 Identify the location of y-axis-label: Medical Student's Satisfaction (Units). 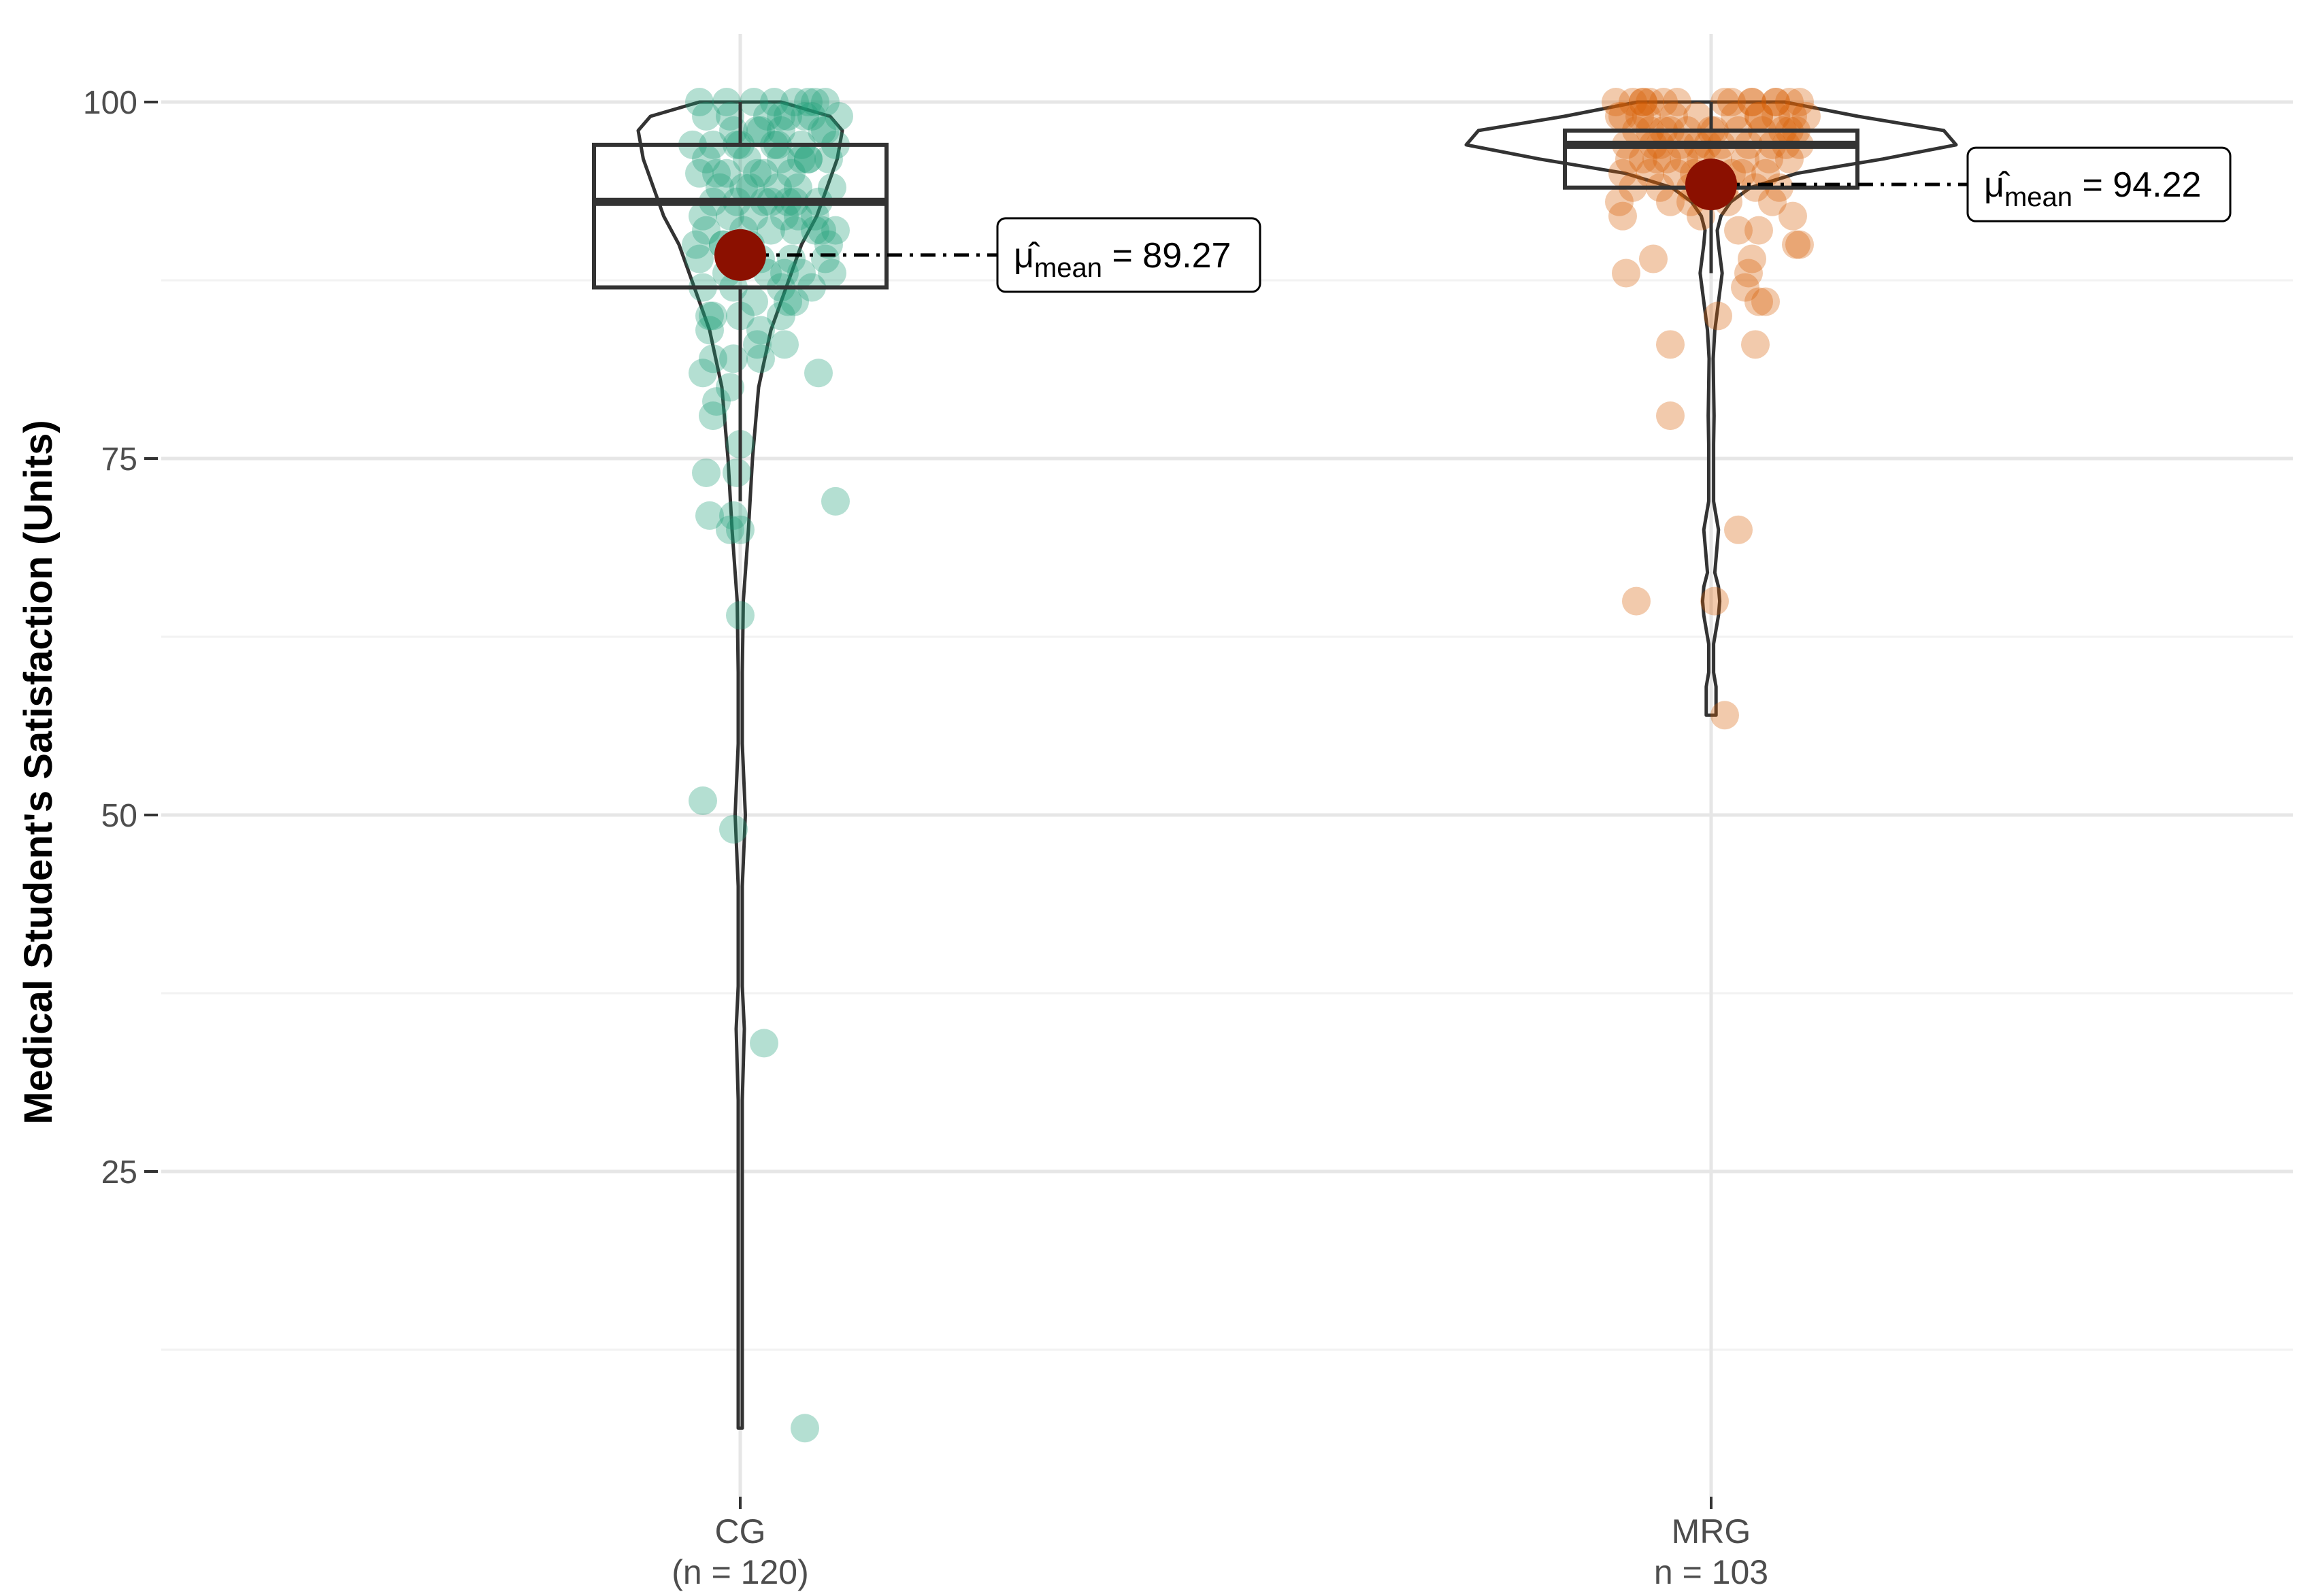
(38, 772).